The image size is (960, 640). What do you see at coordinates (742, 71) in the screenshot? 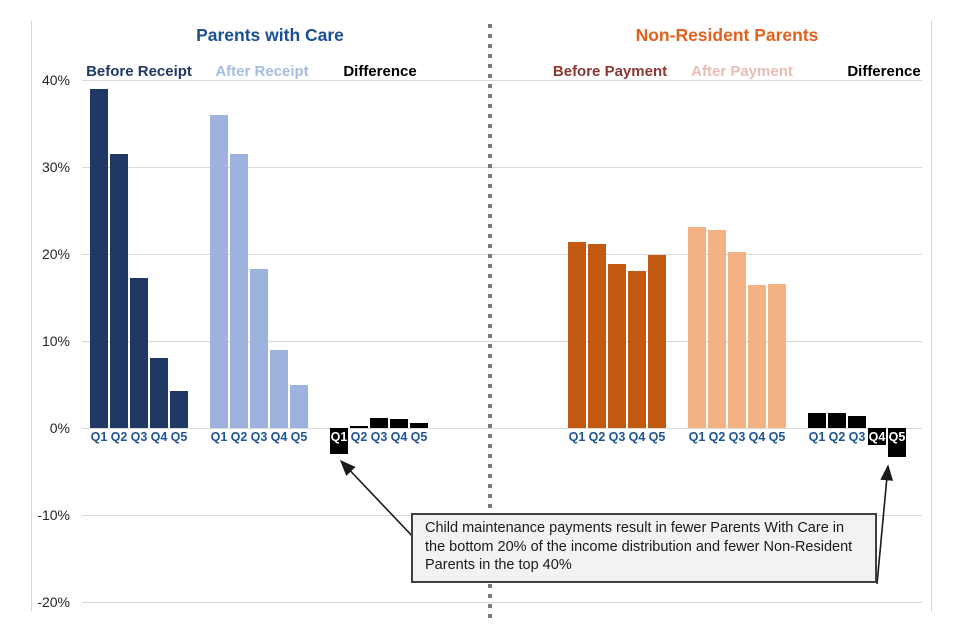
I see `series-label-after-payment: After Payment` at bounding box center [742, 71].